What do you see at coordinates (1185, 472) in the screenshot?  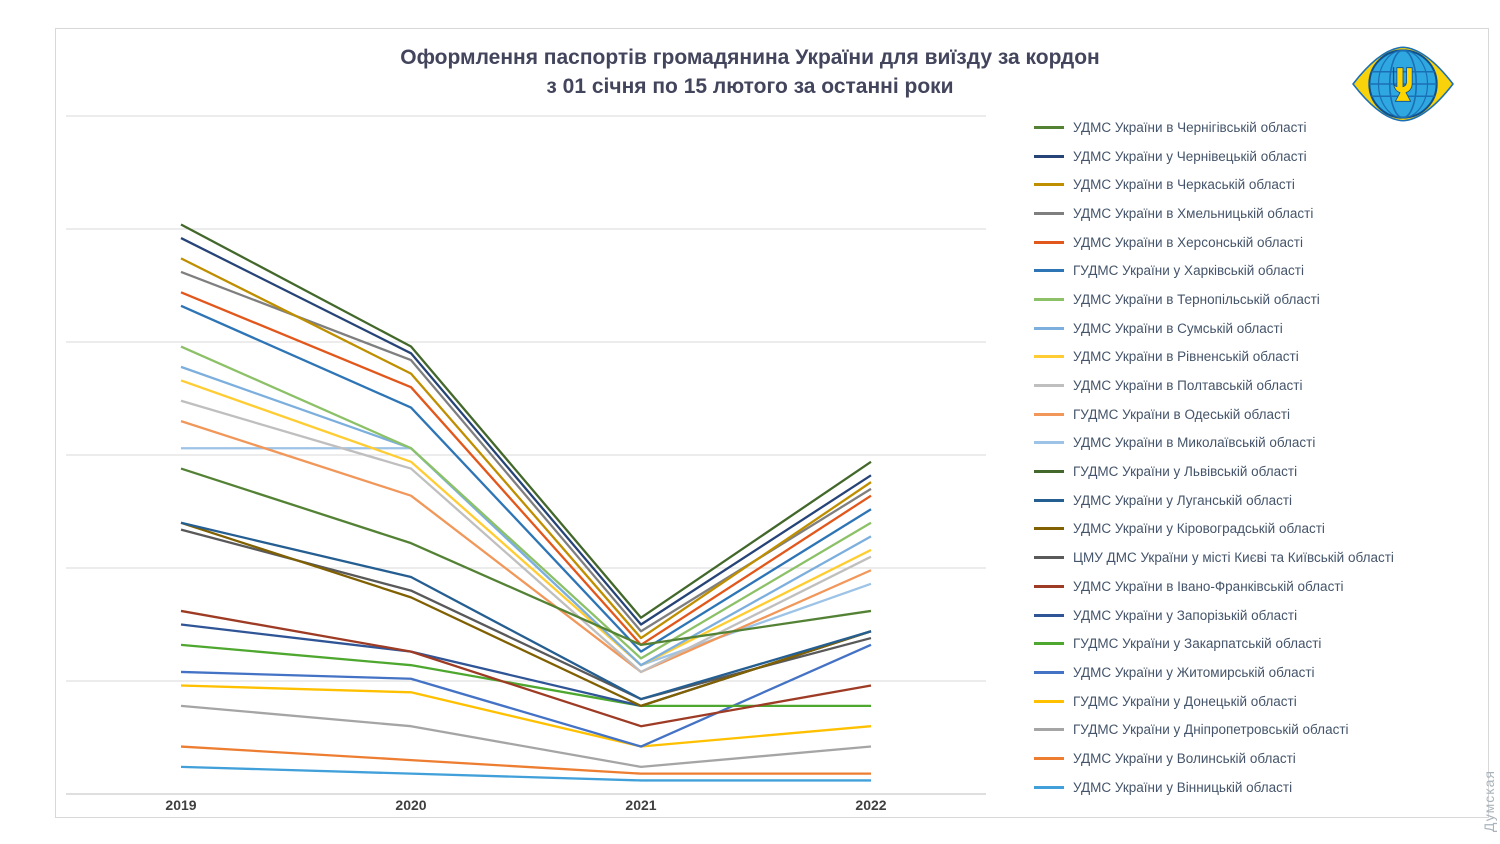 I see `legend-label: ГУДМС України у Львівській області` at bounding box center [1185, 472].